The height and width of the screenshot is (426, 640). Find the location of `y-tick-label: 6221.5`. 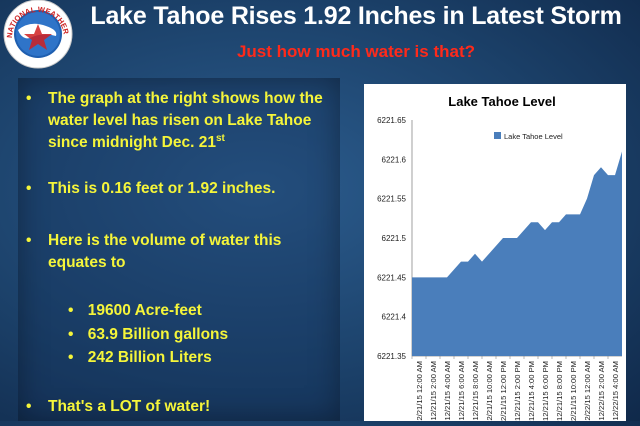

y-tick-label: 6221.5 is located at coordinates (394, 238).